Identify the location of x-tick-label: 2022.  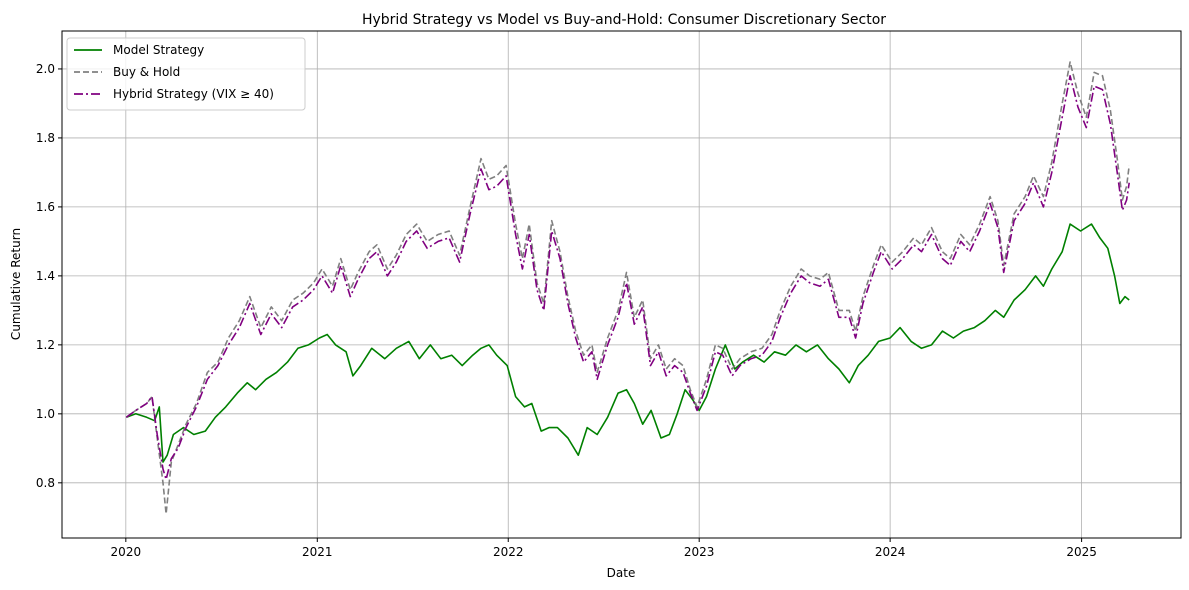
(508, 552).